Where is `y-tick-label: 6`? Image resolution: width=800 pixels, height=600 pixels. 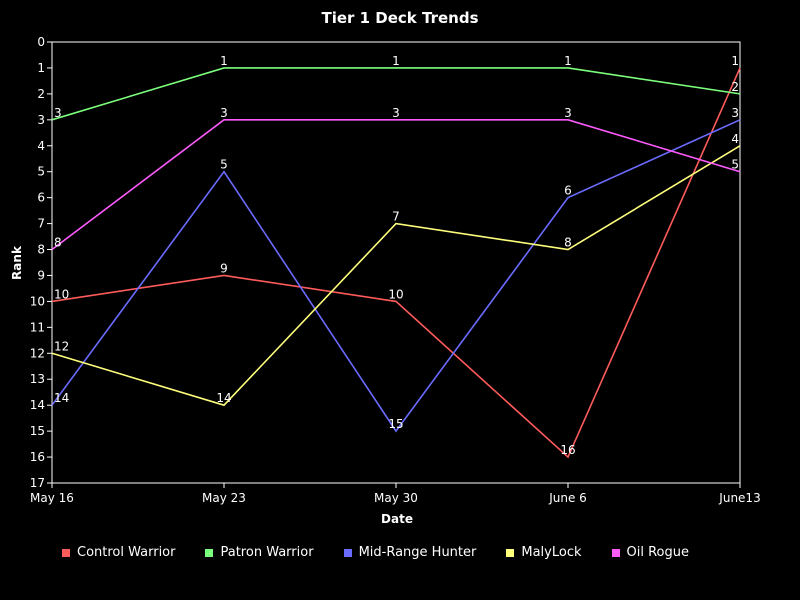 y-tick-label: 6 is located at coordinates (41, 198).